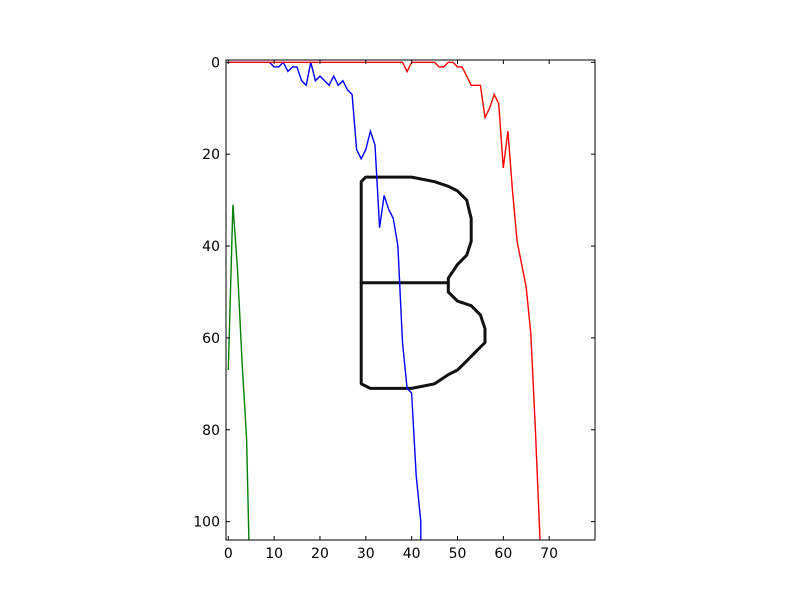 The image size is (800, 600). I want to click on x-tick-label: 40, so click(412, 554).